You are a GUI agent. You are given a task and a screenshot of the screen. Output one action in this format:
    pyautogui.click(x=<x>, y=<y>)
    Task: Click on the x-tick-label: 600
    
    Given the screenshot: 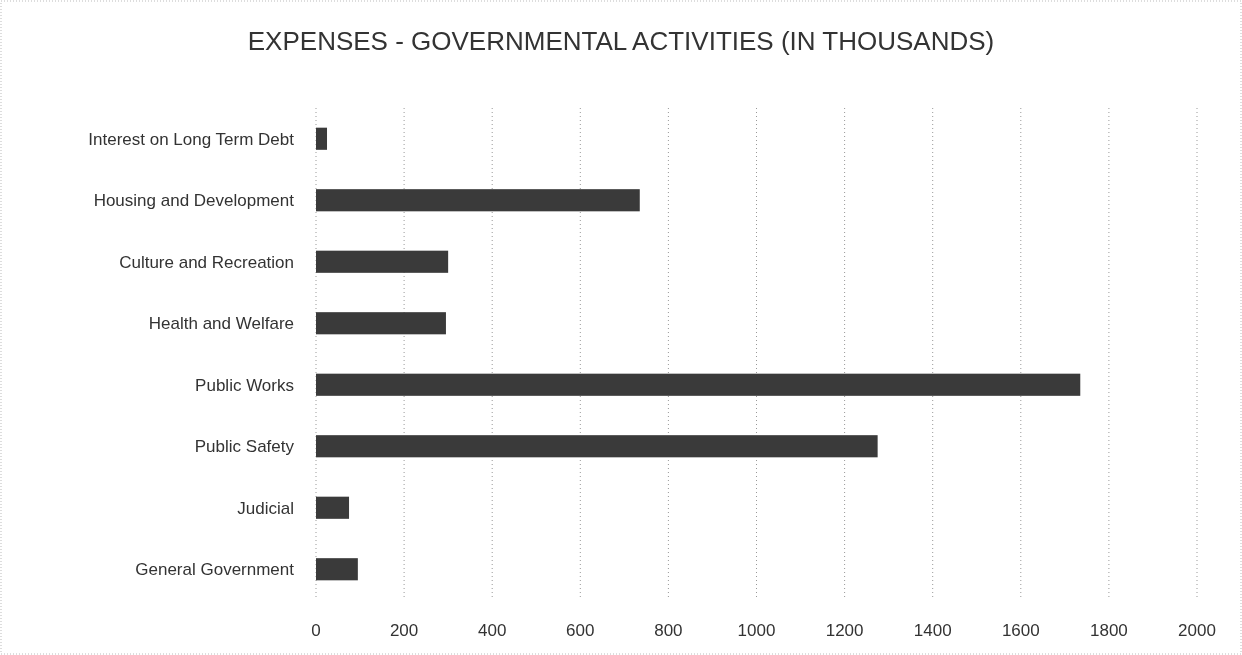 What is the action you would take?
    pyautogui.click(x=580, y=630)
    